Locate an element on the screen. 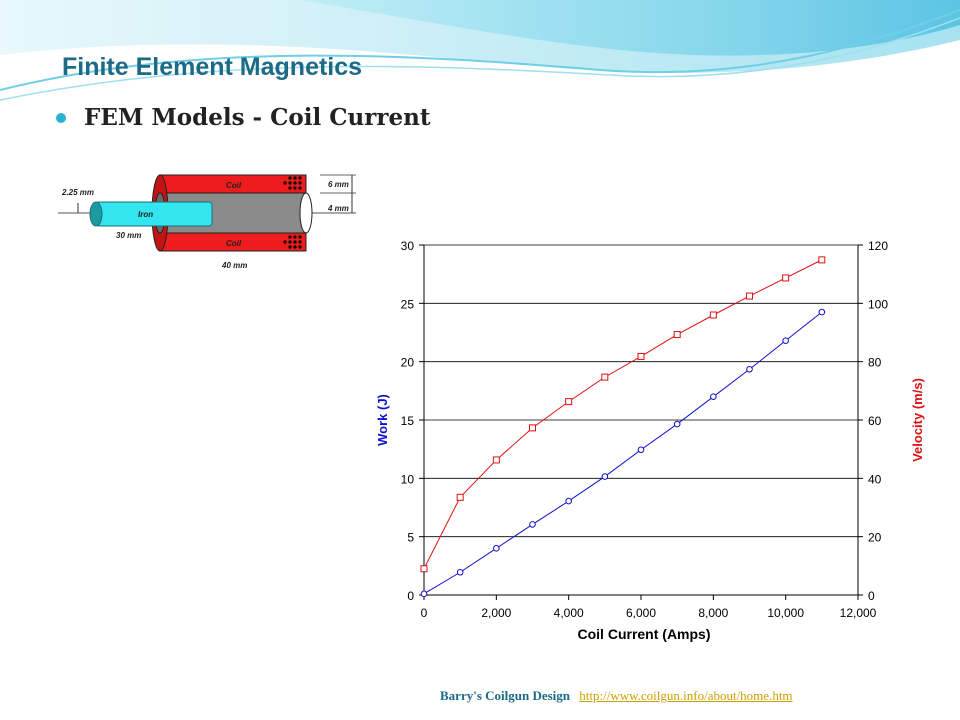 The width and height of the screenshot is (960, 720). x-axis-label: Coil Current (Amps) is located at coordinates (644, 634).